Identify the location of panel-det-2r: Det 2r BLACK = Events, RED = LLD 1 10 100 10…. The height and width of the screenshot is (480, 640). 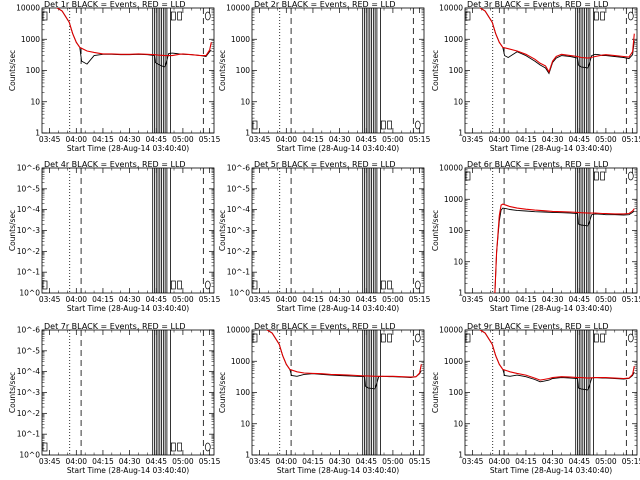
(324, 76).